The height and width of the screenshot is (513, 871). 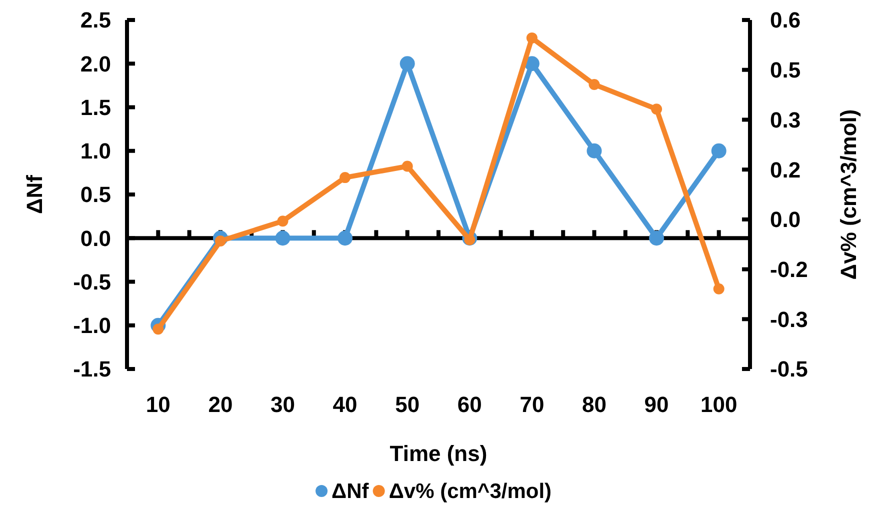 I want to click on y-tick-label: -0.5, so click(x=92, y=281).